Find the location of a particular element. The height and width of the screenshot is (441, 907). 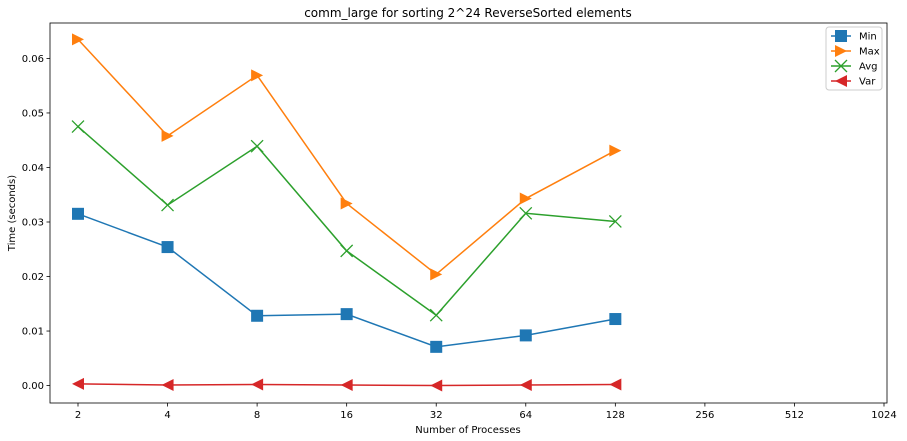

x-tick-label: 256 is located at coordinates (704, 415).